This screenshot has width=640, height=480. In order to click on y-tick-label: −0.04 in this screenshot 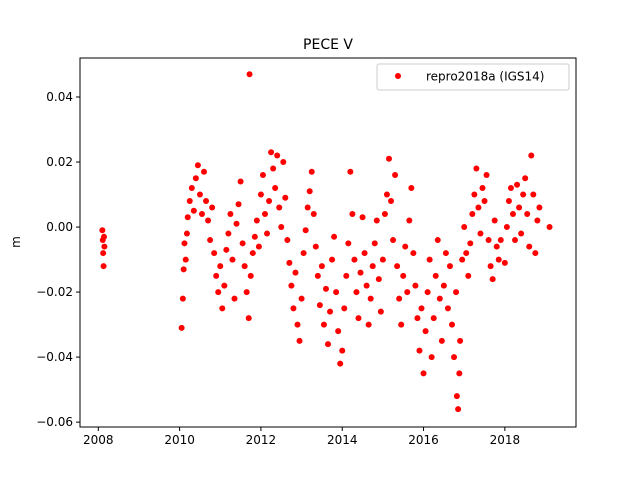, I will do `click(54, 357)`.